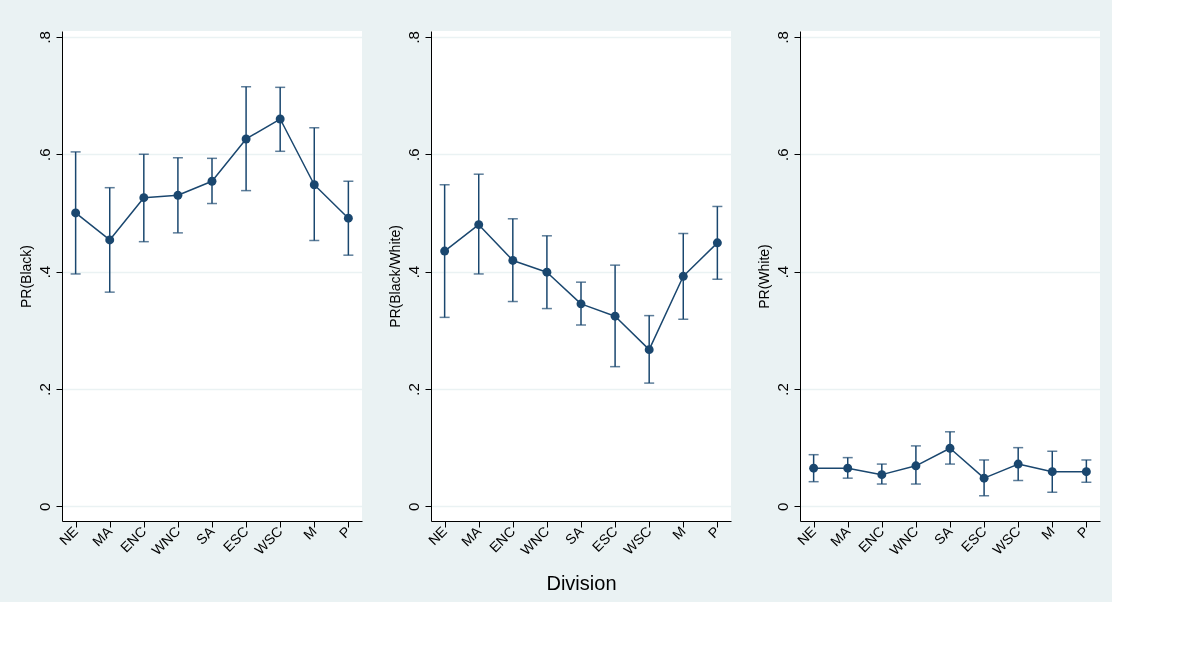 The width and height of the screenshot is (1184, 650). I want to click on y-axis-title: PR(Black/White), so click(394, 276).